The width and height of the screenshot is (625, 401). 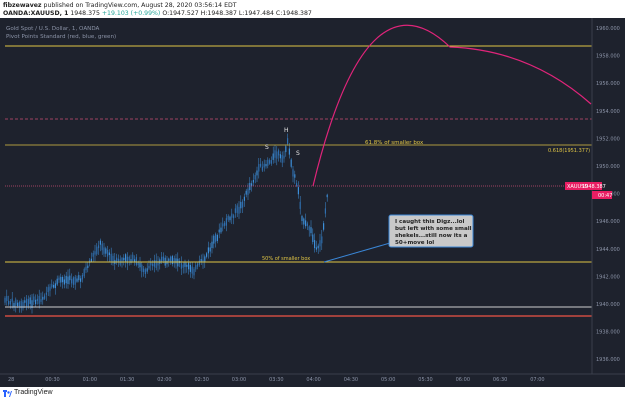 What do you see at coordinates (52, 380) in the screenshot?
I see `time-tick-label: 00:30` at bounding box center [52, 380].